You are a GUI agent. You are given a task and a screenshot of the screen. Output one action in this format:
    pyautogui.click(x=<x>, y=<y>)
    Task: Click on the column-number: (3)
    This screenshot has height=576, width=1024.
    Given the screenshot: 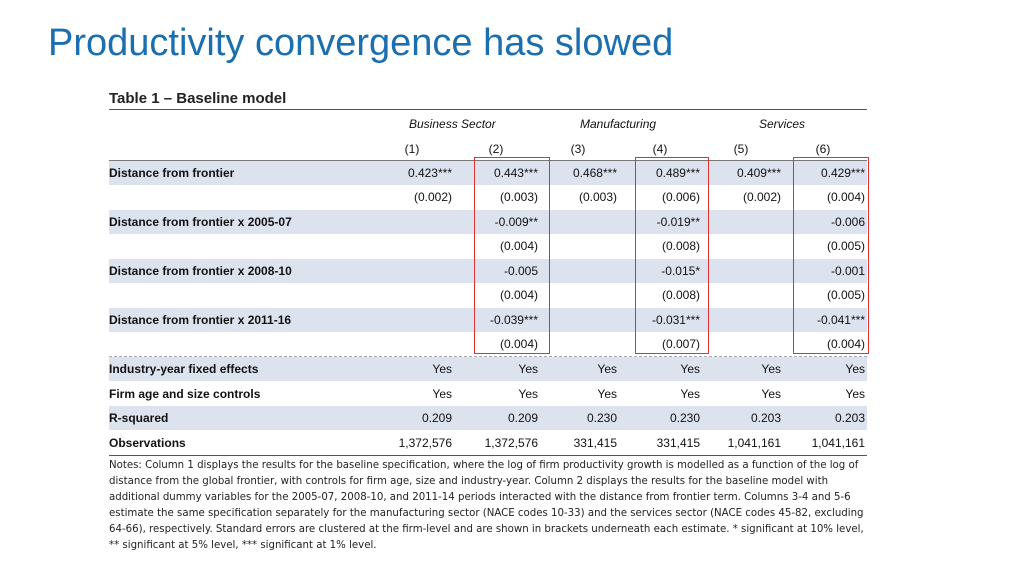 What is the action you would take?
    pyautogui.click(x=578, y=149)
    